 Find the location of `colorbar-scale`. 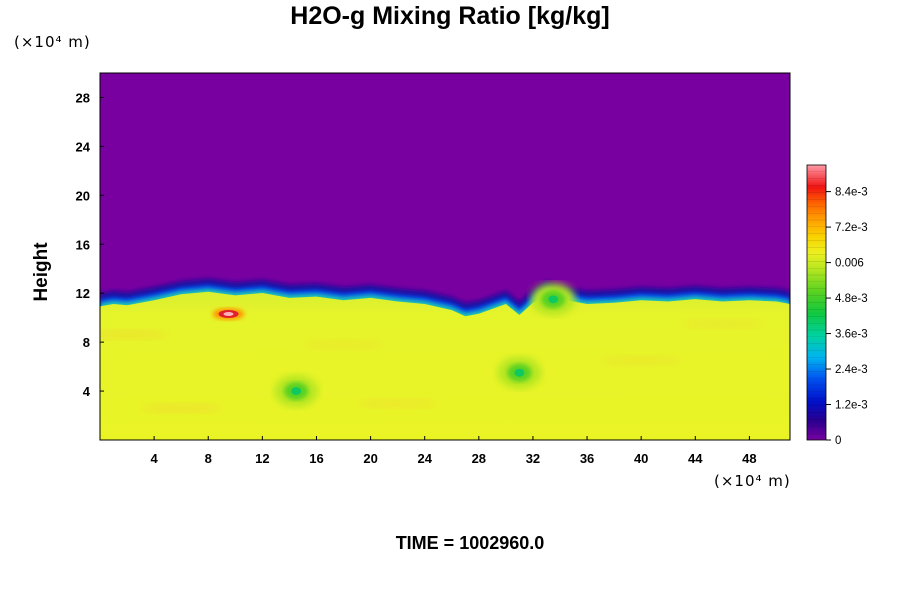

colorbar-scale is located at coordinates (816, 302).